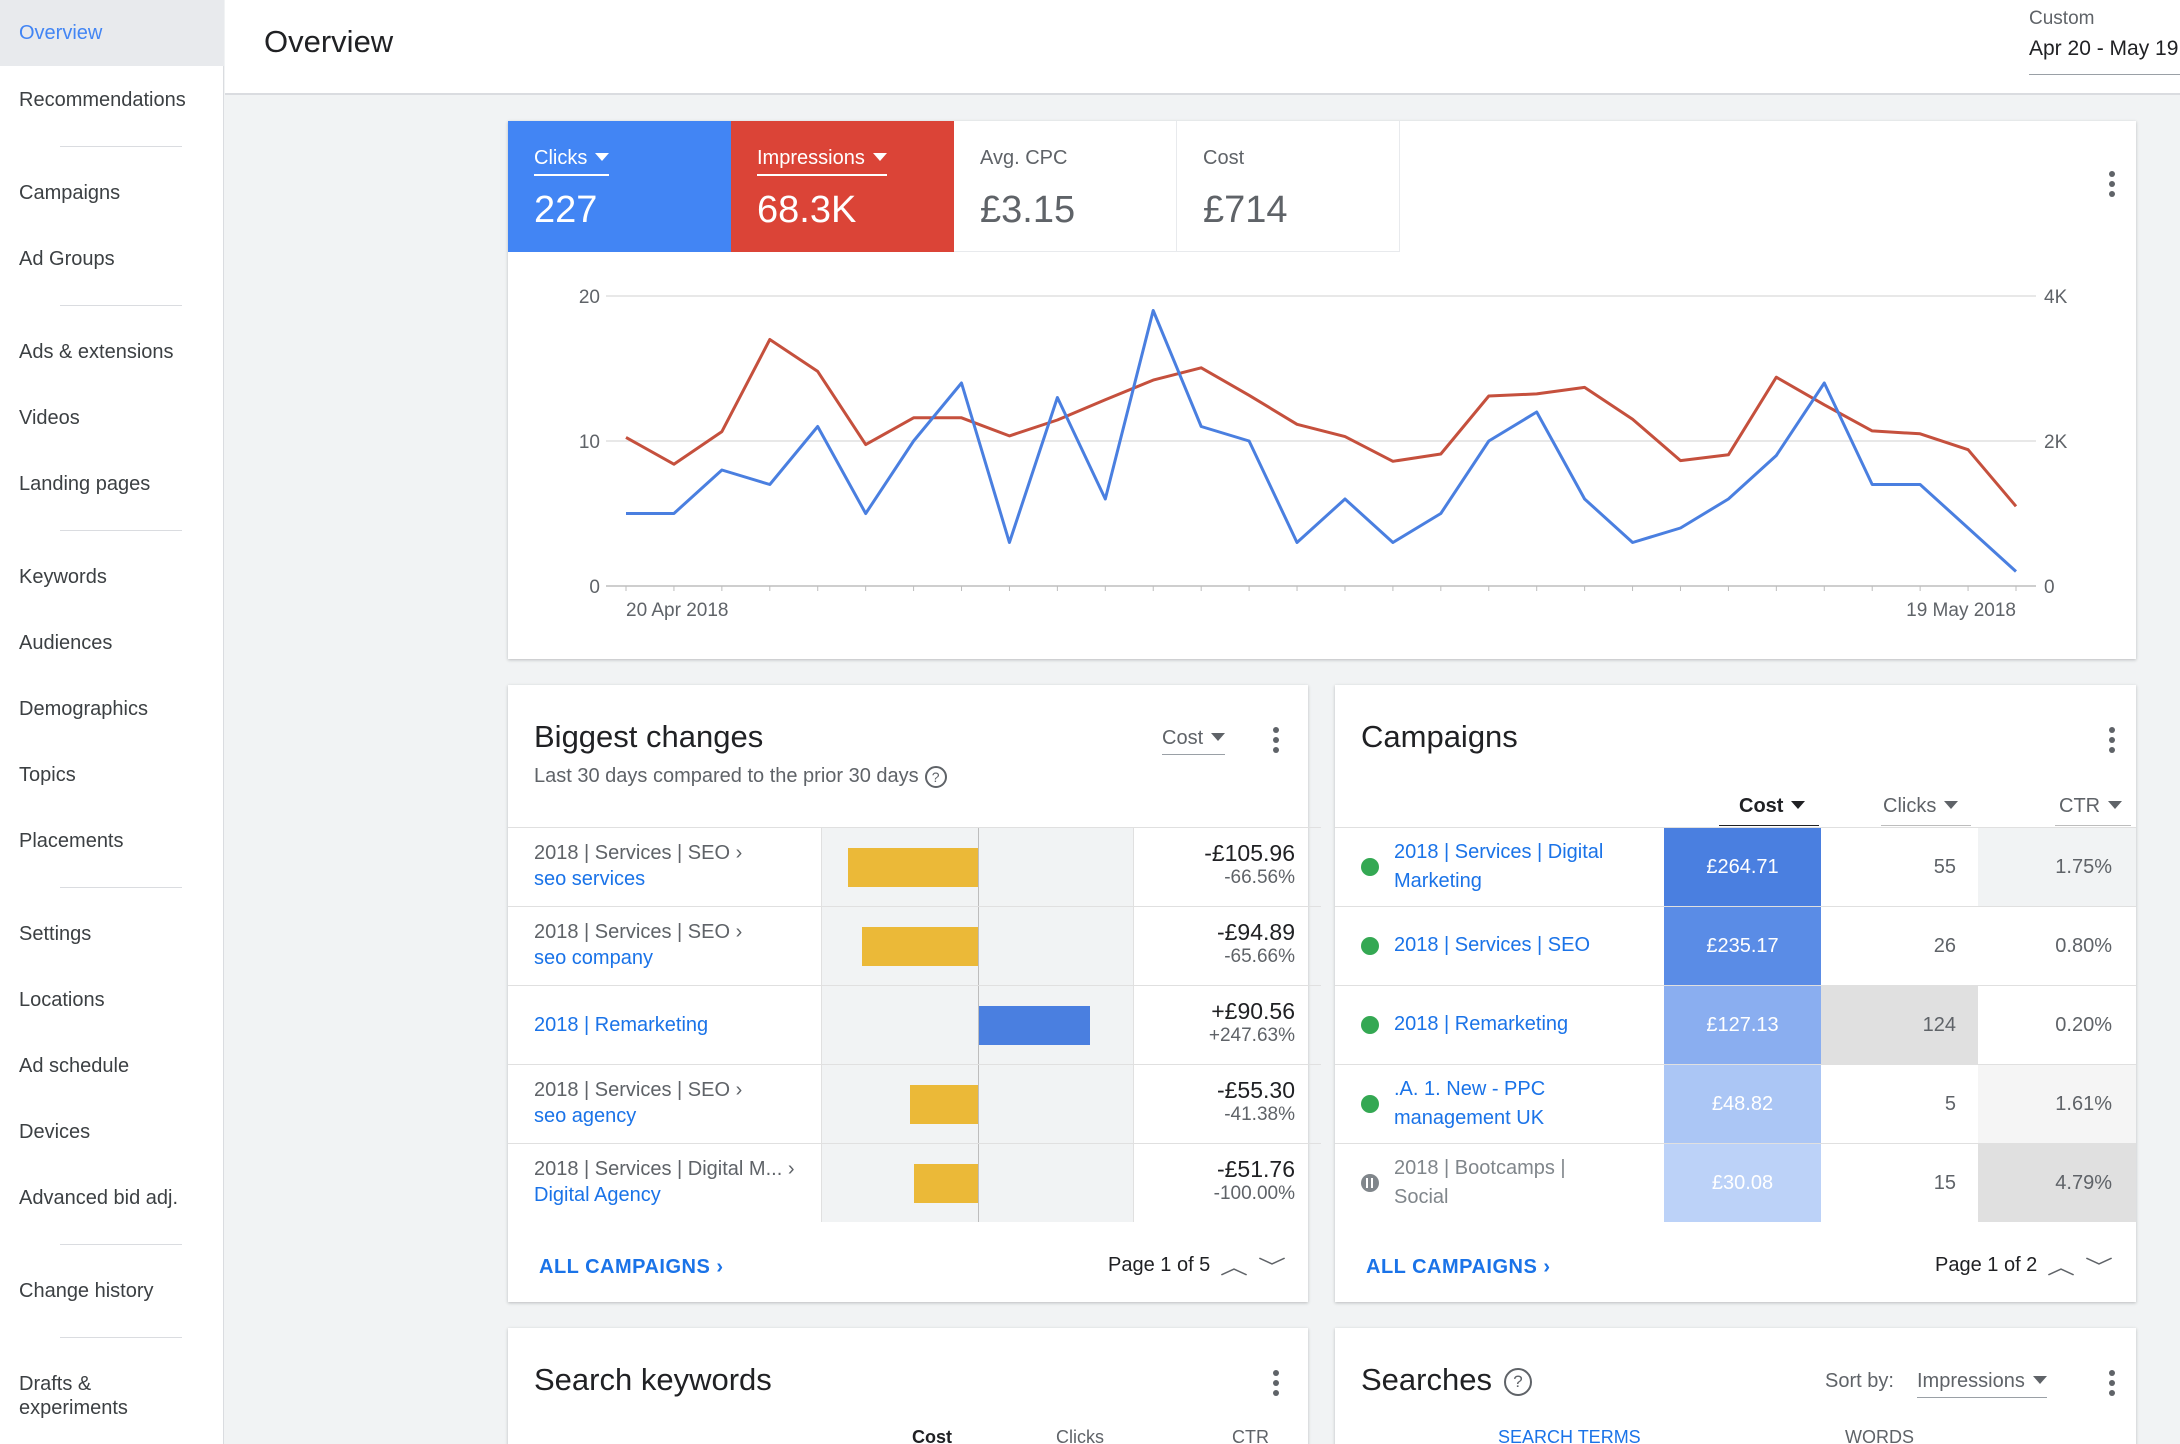 The width and height of the screenshot is (2180, 1444). I want to click on sidebar-item-topics: Topics, so click(47, 775).